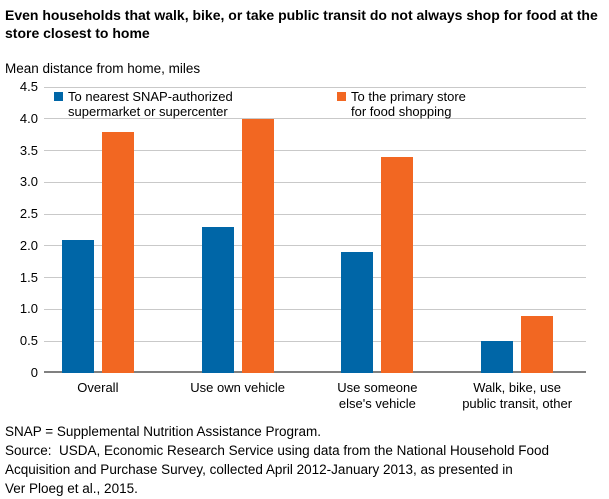 The width and height of the screenshot is (609, 499). Describe the element at coordinates (103, 68) in the screenshot. I see `y-axis-units-label: Mean distance from home, miles` at that location.